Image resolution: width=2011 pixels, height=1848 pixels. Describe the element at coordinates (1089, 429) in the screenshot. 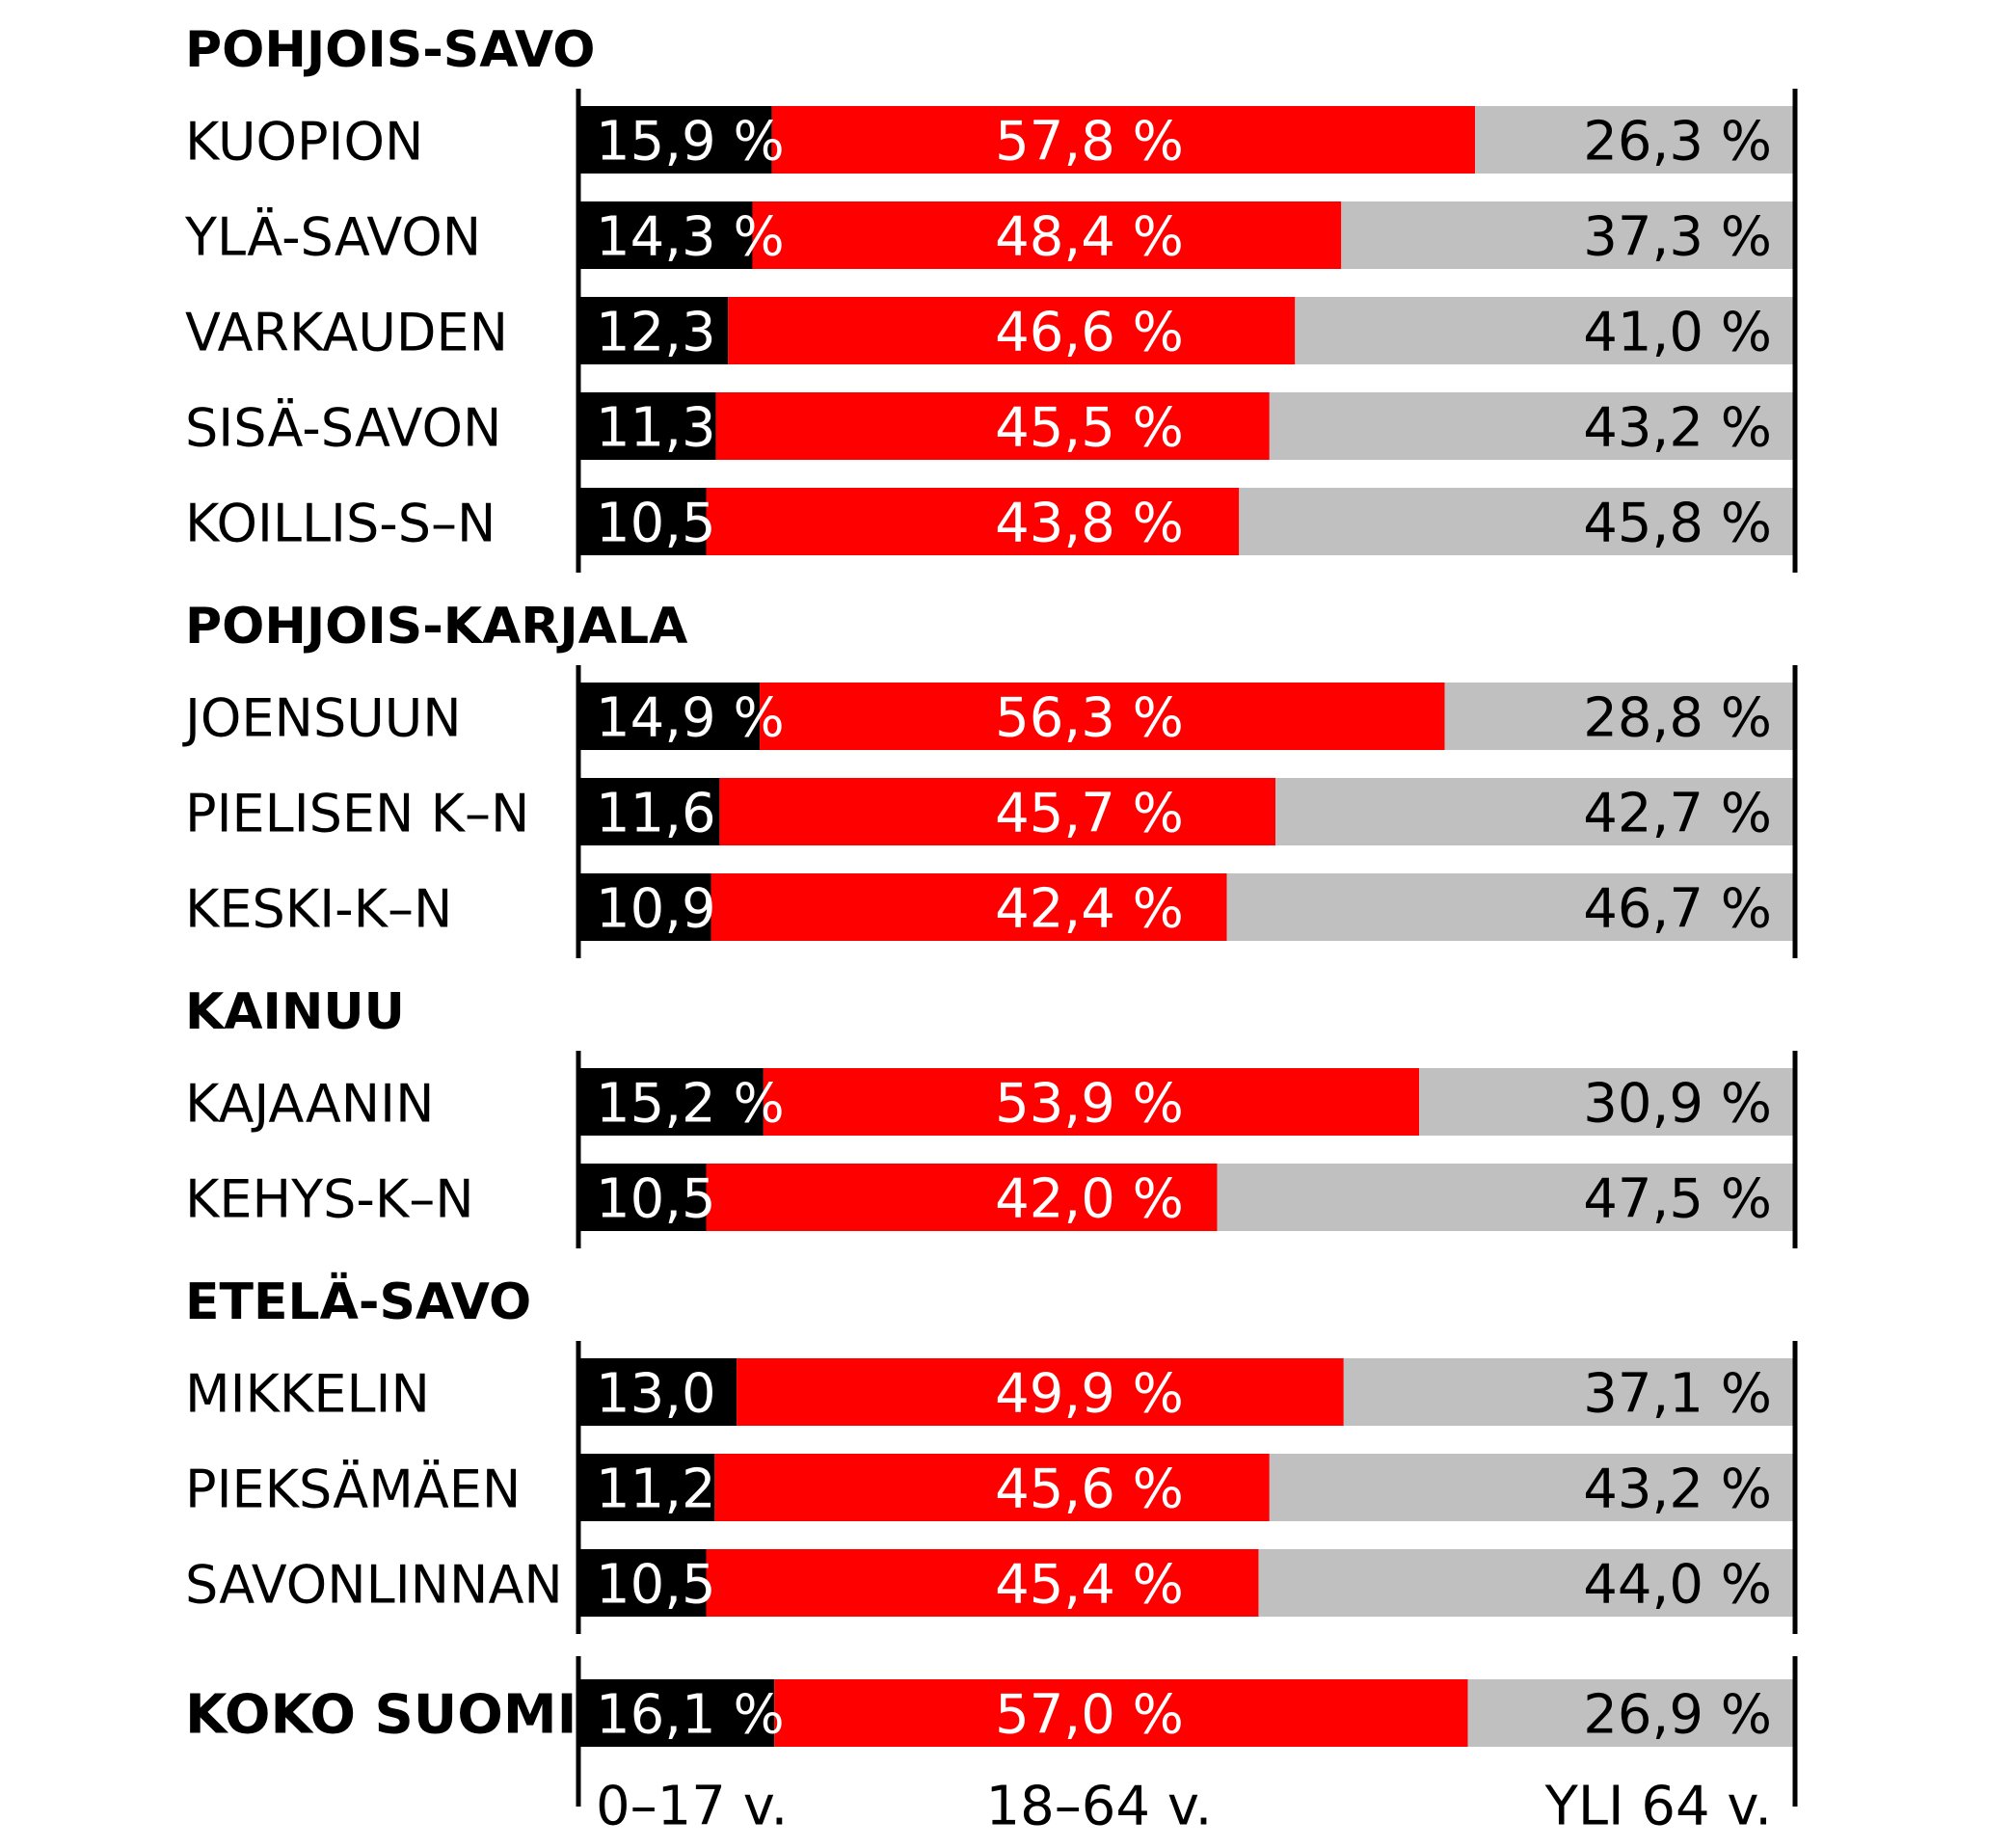

I see `row-value-working: 45,5 %` at that location.